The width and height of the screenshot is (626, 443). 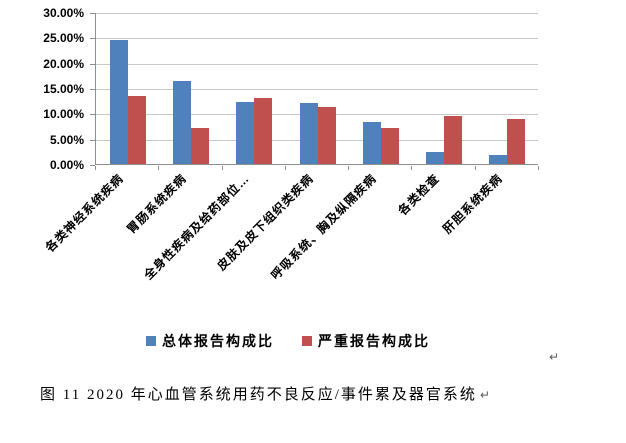 I want to click on bar-series1-cat2, so click(x=263, y=131).